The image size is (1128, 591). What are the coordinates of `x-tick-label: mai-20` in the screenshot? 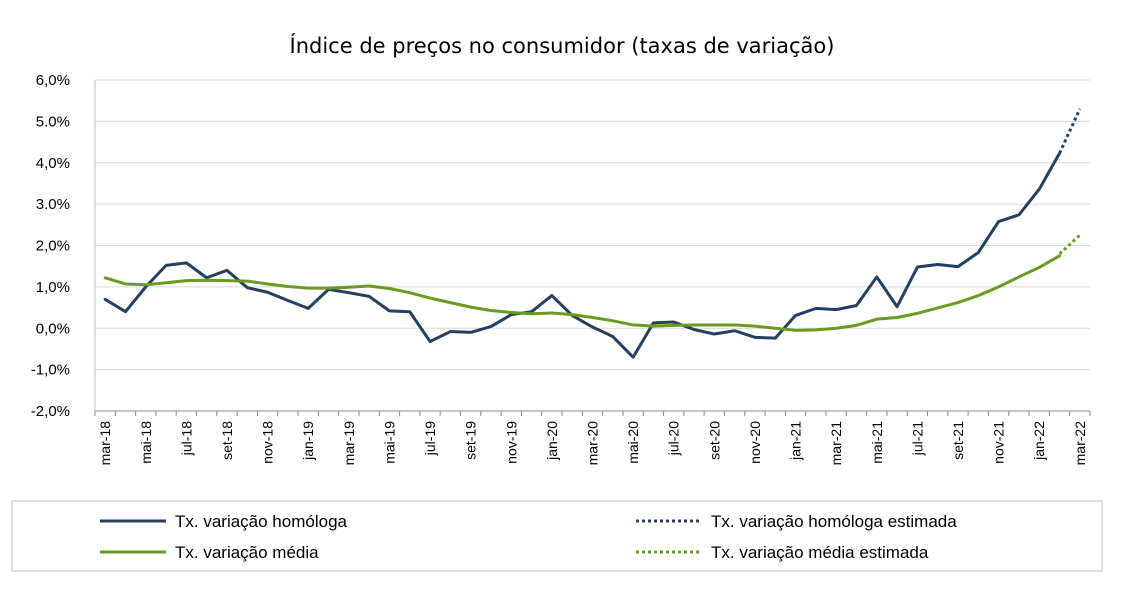 It's located at (633, 442).